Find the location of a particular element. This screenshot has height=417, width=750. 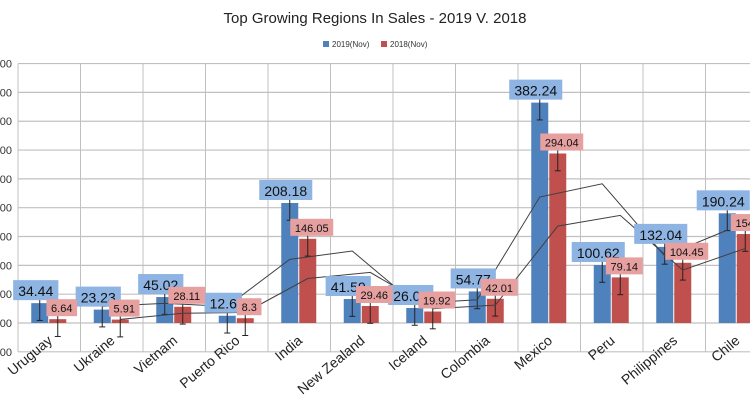

data-label: 8.3 is located at coordinates (249, 308).